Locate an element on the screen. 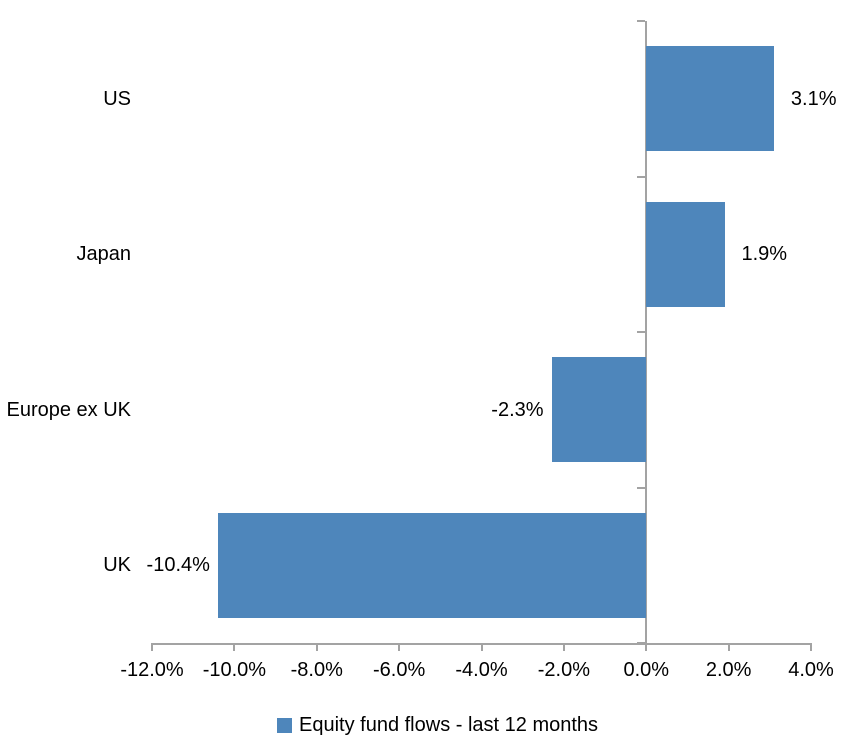  legend-series-label: Equity fund flows - last 12 months is located at coordinates (449, 725).